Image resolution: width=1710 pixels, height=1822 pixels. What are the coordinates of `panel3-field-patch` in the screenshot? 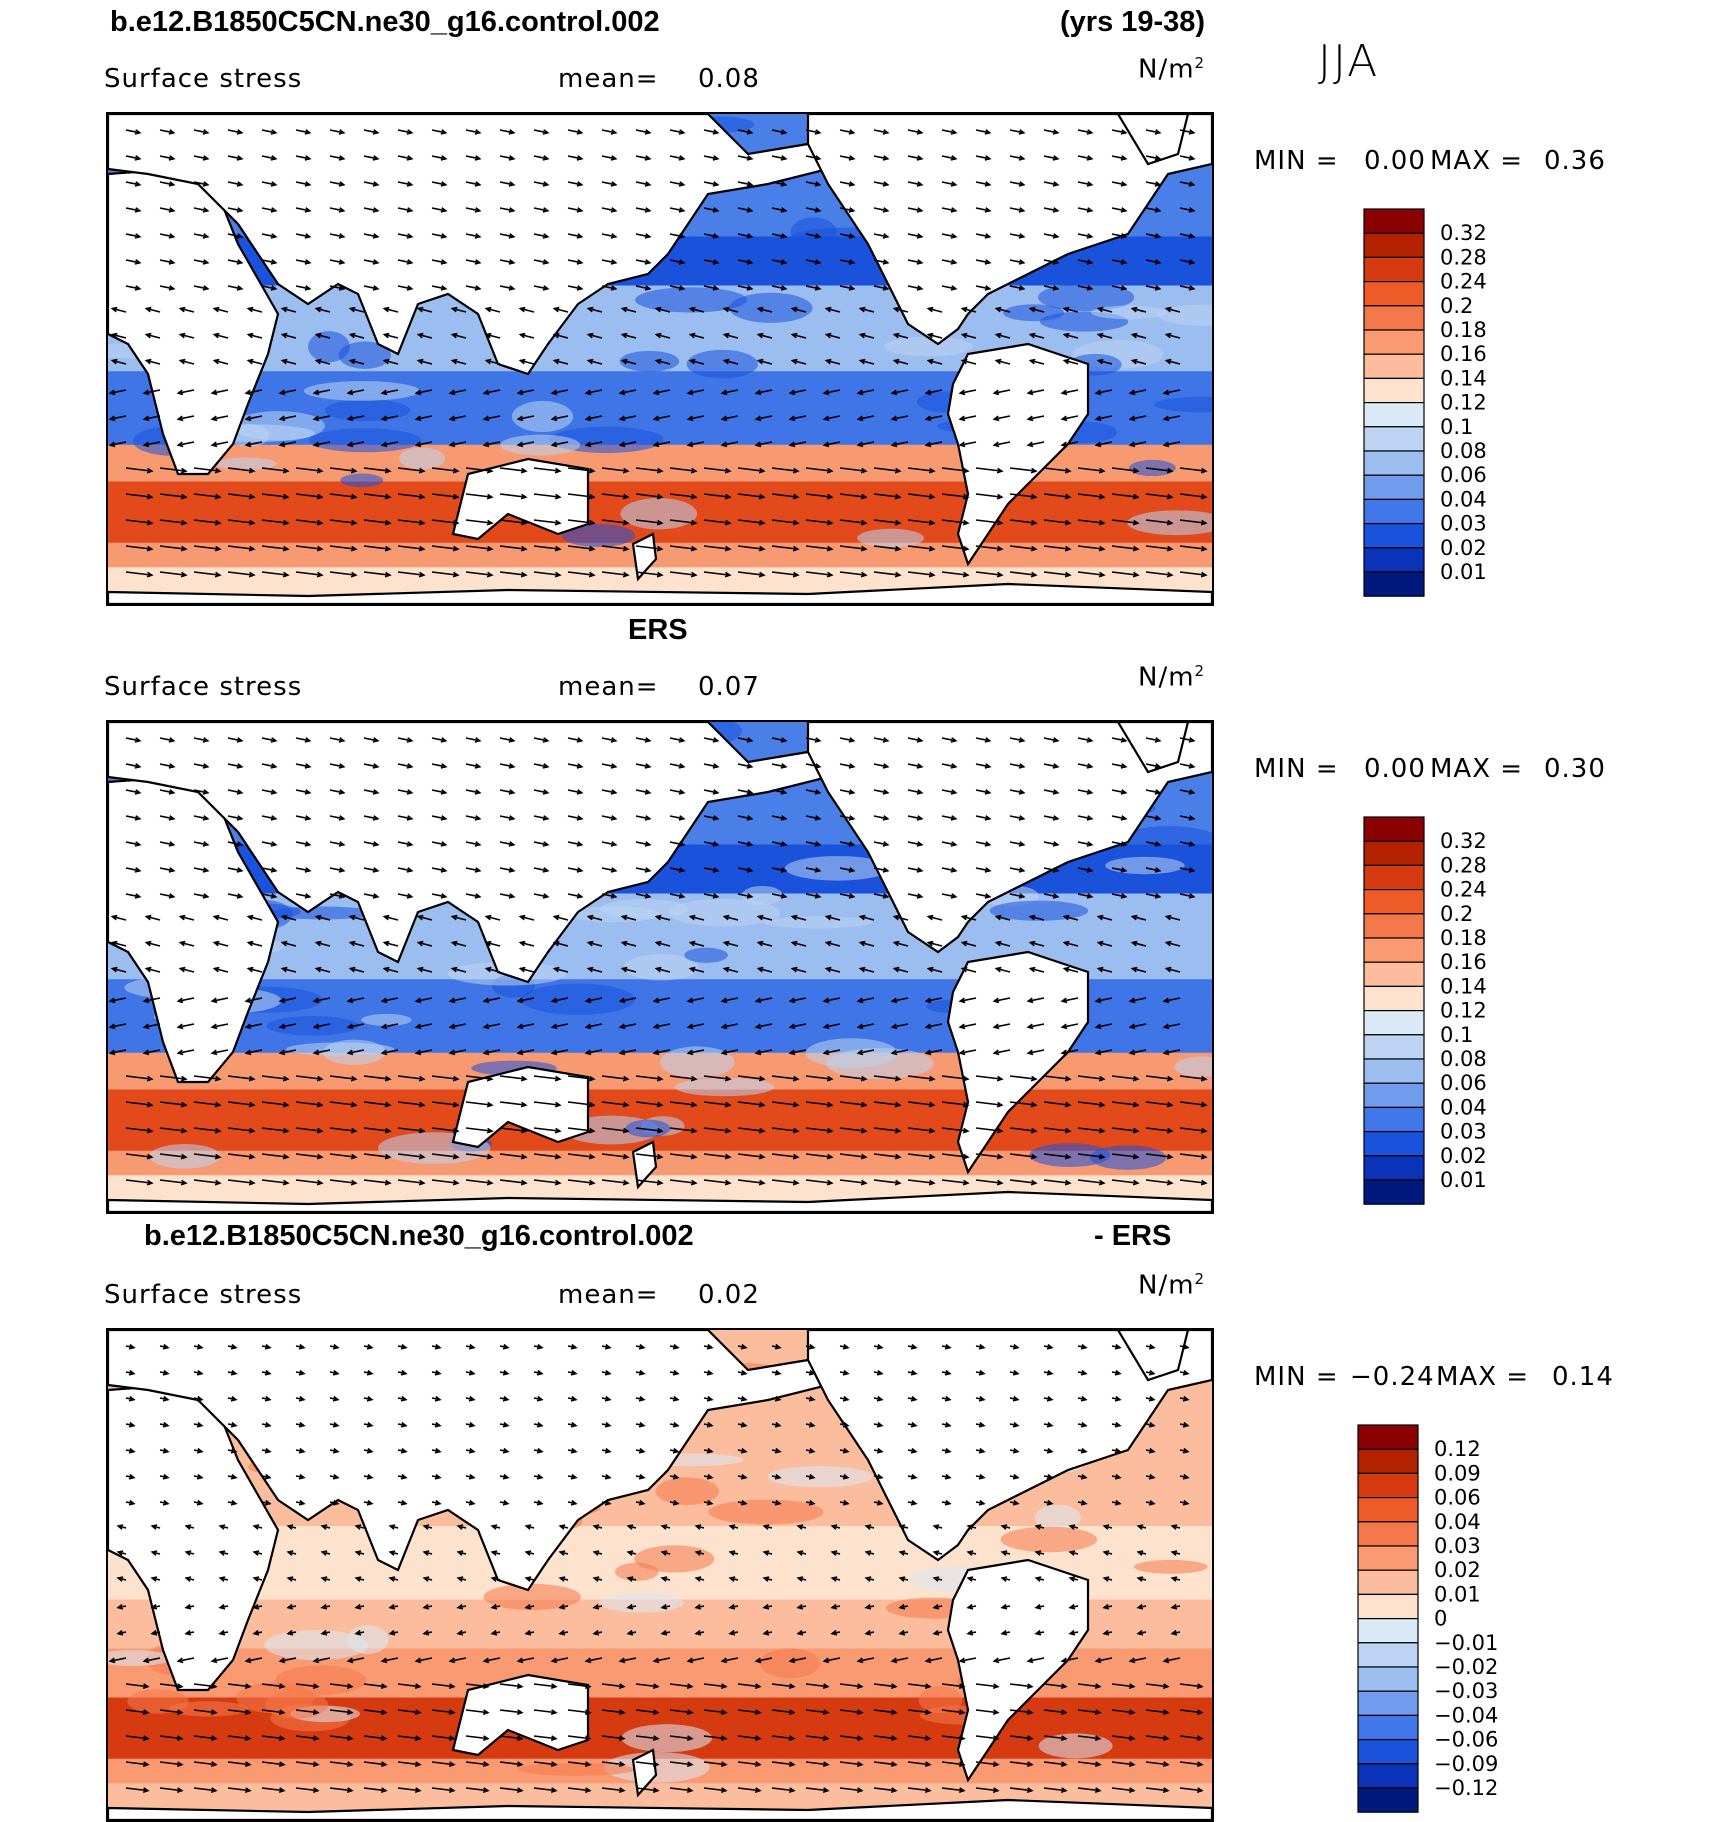 It's located at (320, 1680).